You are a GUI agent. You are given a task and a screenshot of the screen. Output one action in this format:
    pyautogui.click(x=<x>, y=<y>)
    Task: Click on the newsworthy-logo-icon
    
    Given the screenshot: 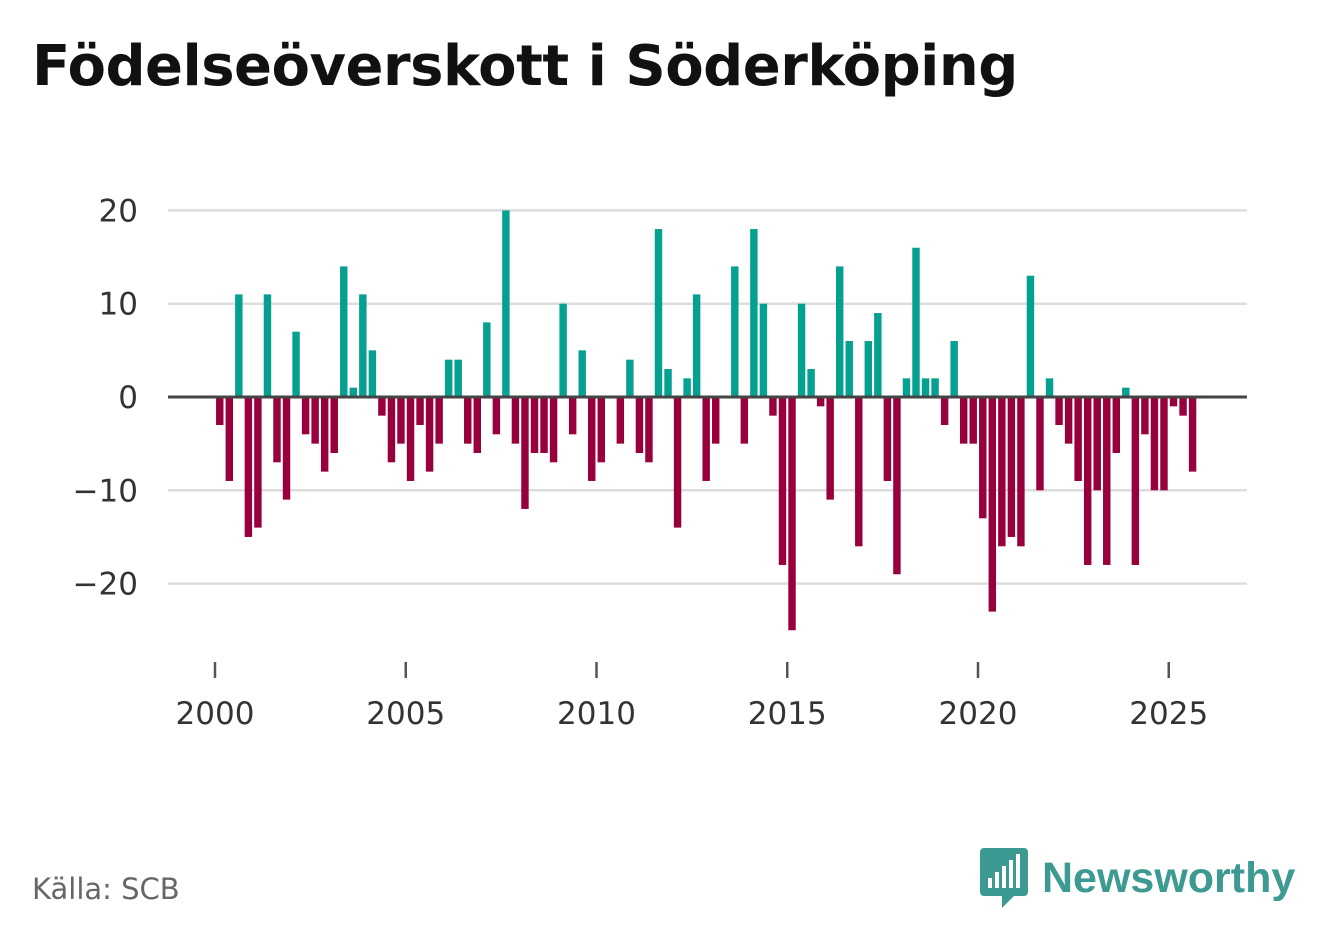 What is the action you would take?
    pyautogui.click(x=1004, y=878)
    